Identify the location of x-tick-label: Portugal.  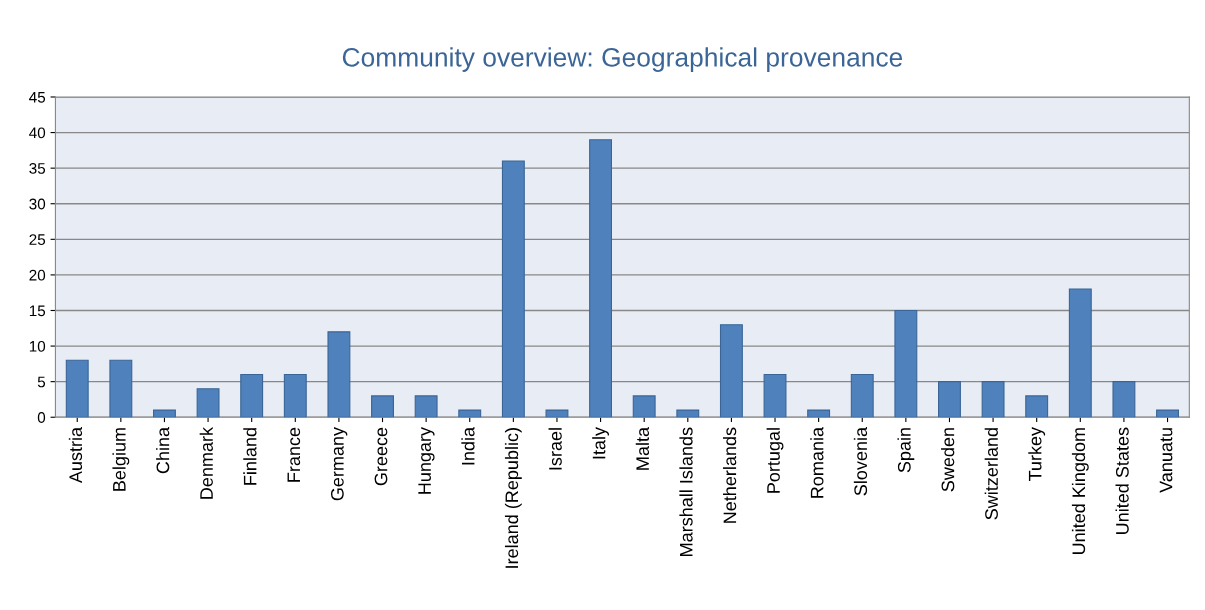
(775, 460).